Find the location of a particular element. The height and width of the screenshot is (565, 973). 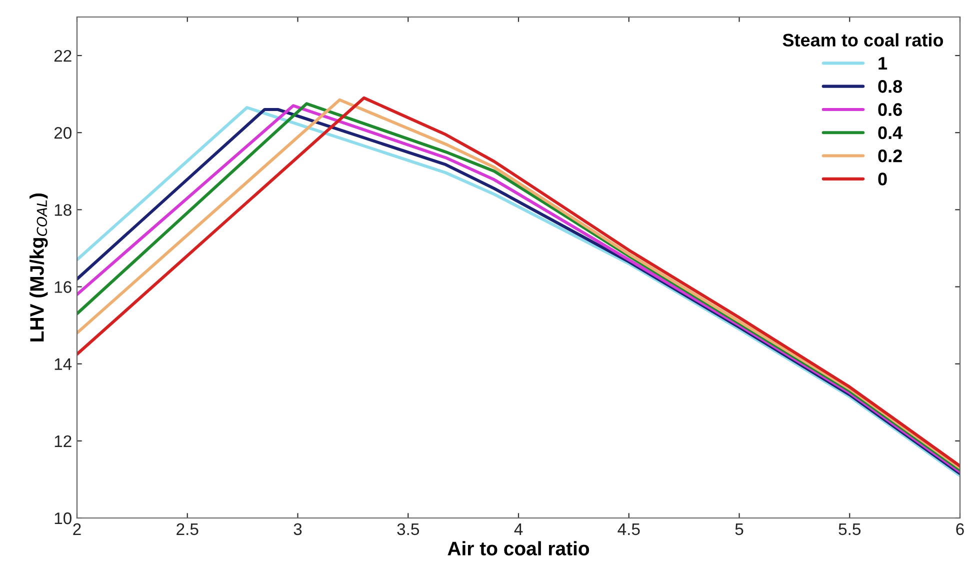

legend-label: 1 is located at coordinates (883, 63).